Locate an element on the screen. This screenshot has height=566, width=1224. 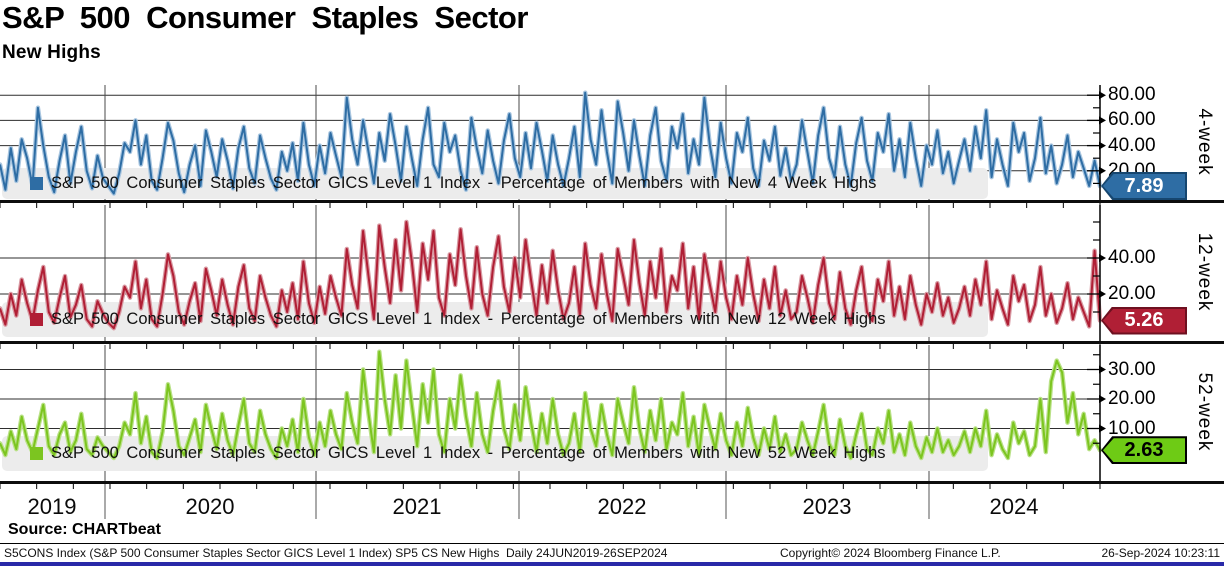
x-axis-year-label: 2021 is located at coordinates (417, 506).